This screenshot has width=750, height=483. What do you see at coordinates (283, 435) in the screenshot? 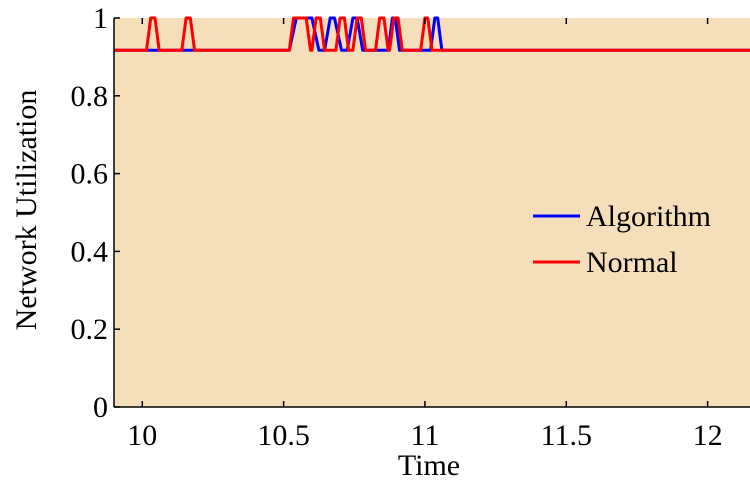
I see `x-tick-label: 10.5` at bounding box center [283, 435].